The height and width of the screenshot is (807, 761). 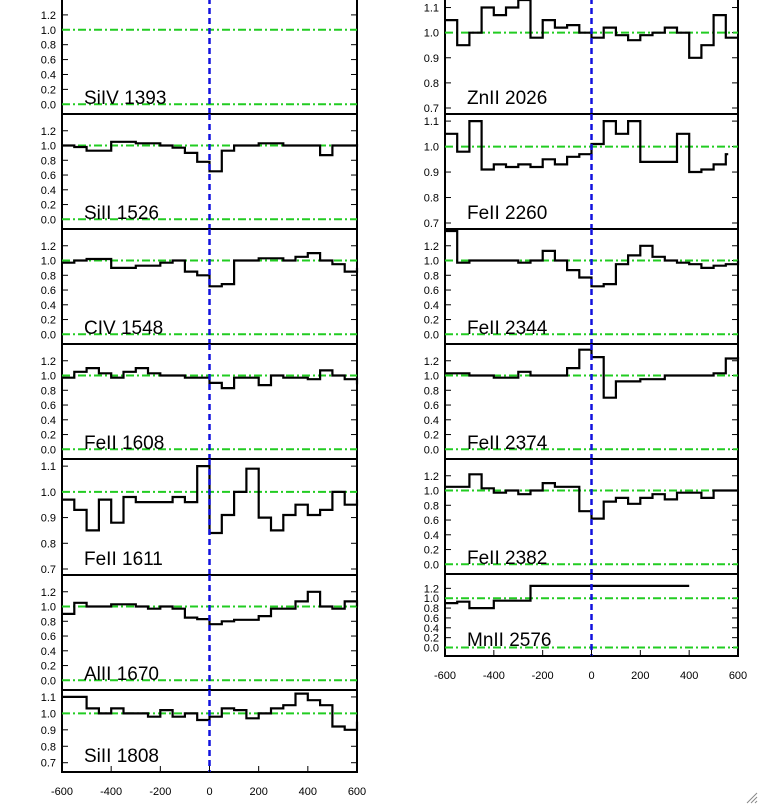 What do you see at coordinates (121, 756) in the screenshot?
I see `panel-label: SiII 1808` at bounding box center [121, 756].